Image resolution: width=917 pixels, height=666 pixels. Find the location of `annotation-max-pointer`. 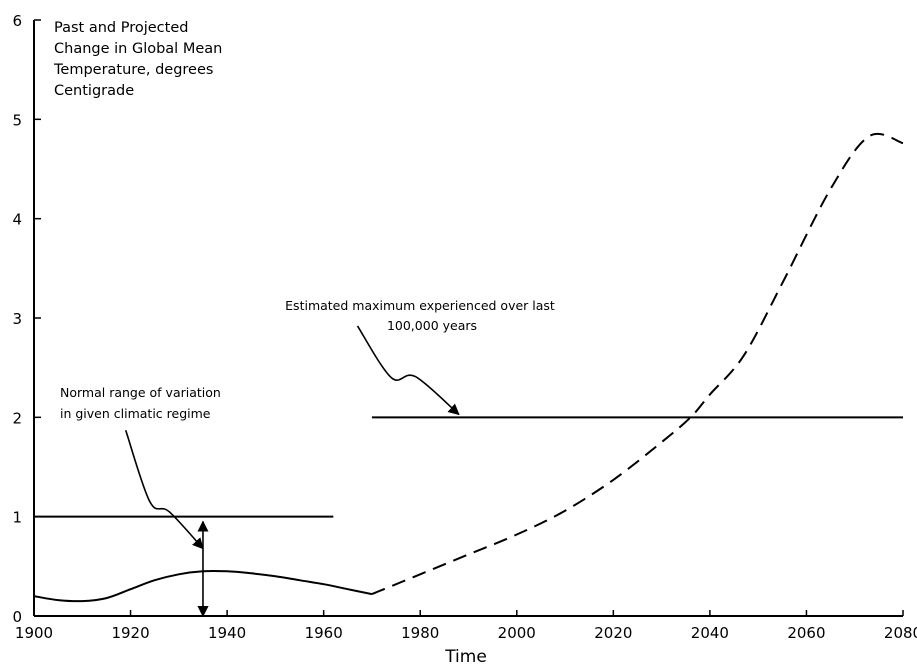

annotation-max-pointer is located at coordinates (408, 370).